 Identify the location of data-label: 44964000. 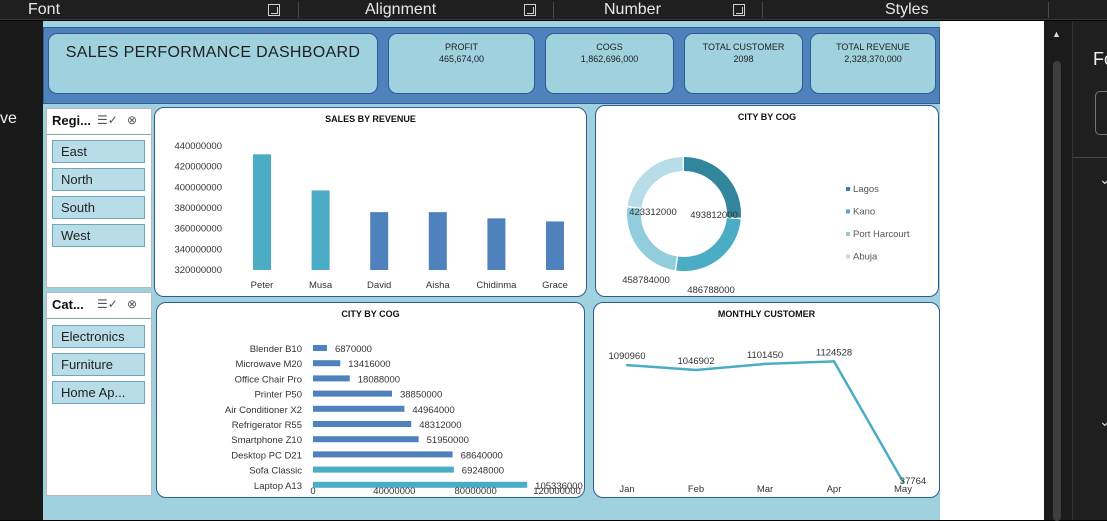
(433, 410).